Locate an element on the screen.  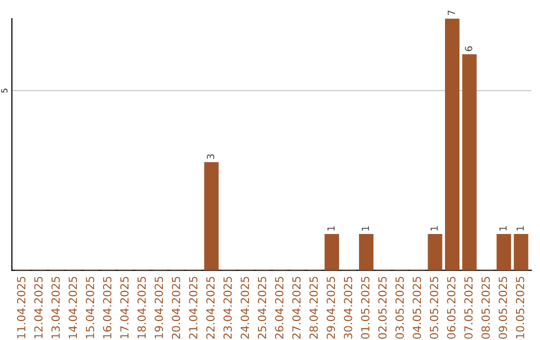
x-tick-label: 20.04.2025 is located at coordinates (176, 307).